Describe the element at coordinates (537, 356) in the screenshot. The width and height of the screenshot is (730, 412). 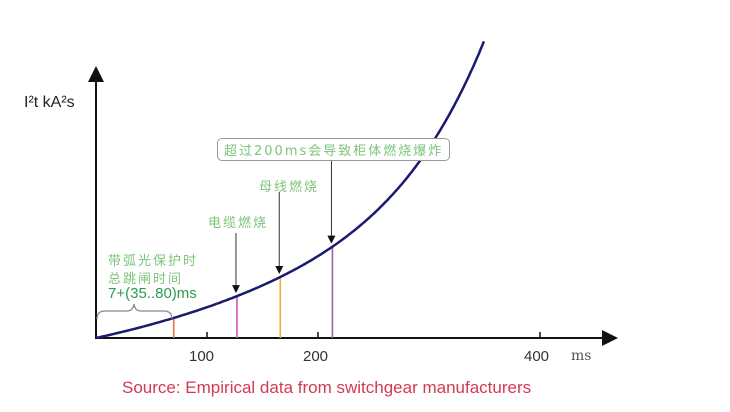
I see `x-tick-label: 400` at that location.